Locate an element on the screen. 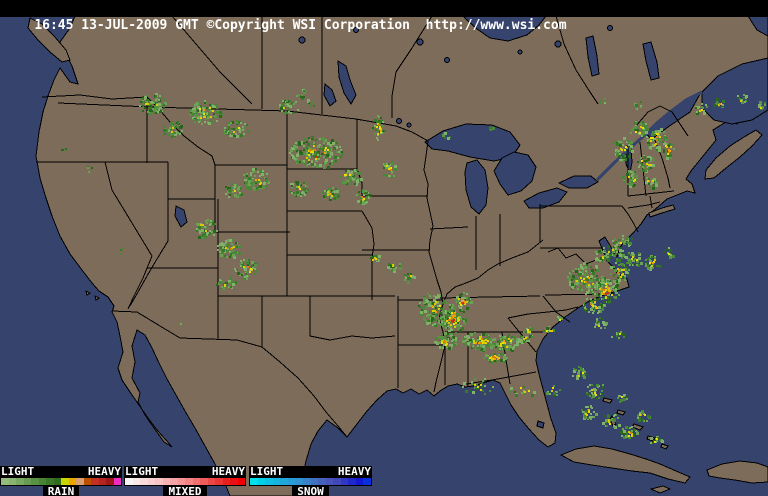 This screenshot has width=768, height=496. legend-rain: LIGHT HEAVY RAIN is located at coordinates (61, 481).